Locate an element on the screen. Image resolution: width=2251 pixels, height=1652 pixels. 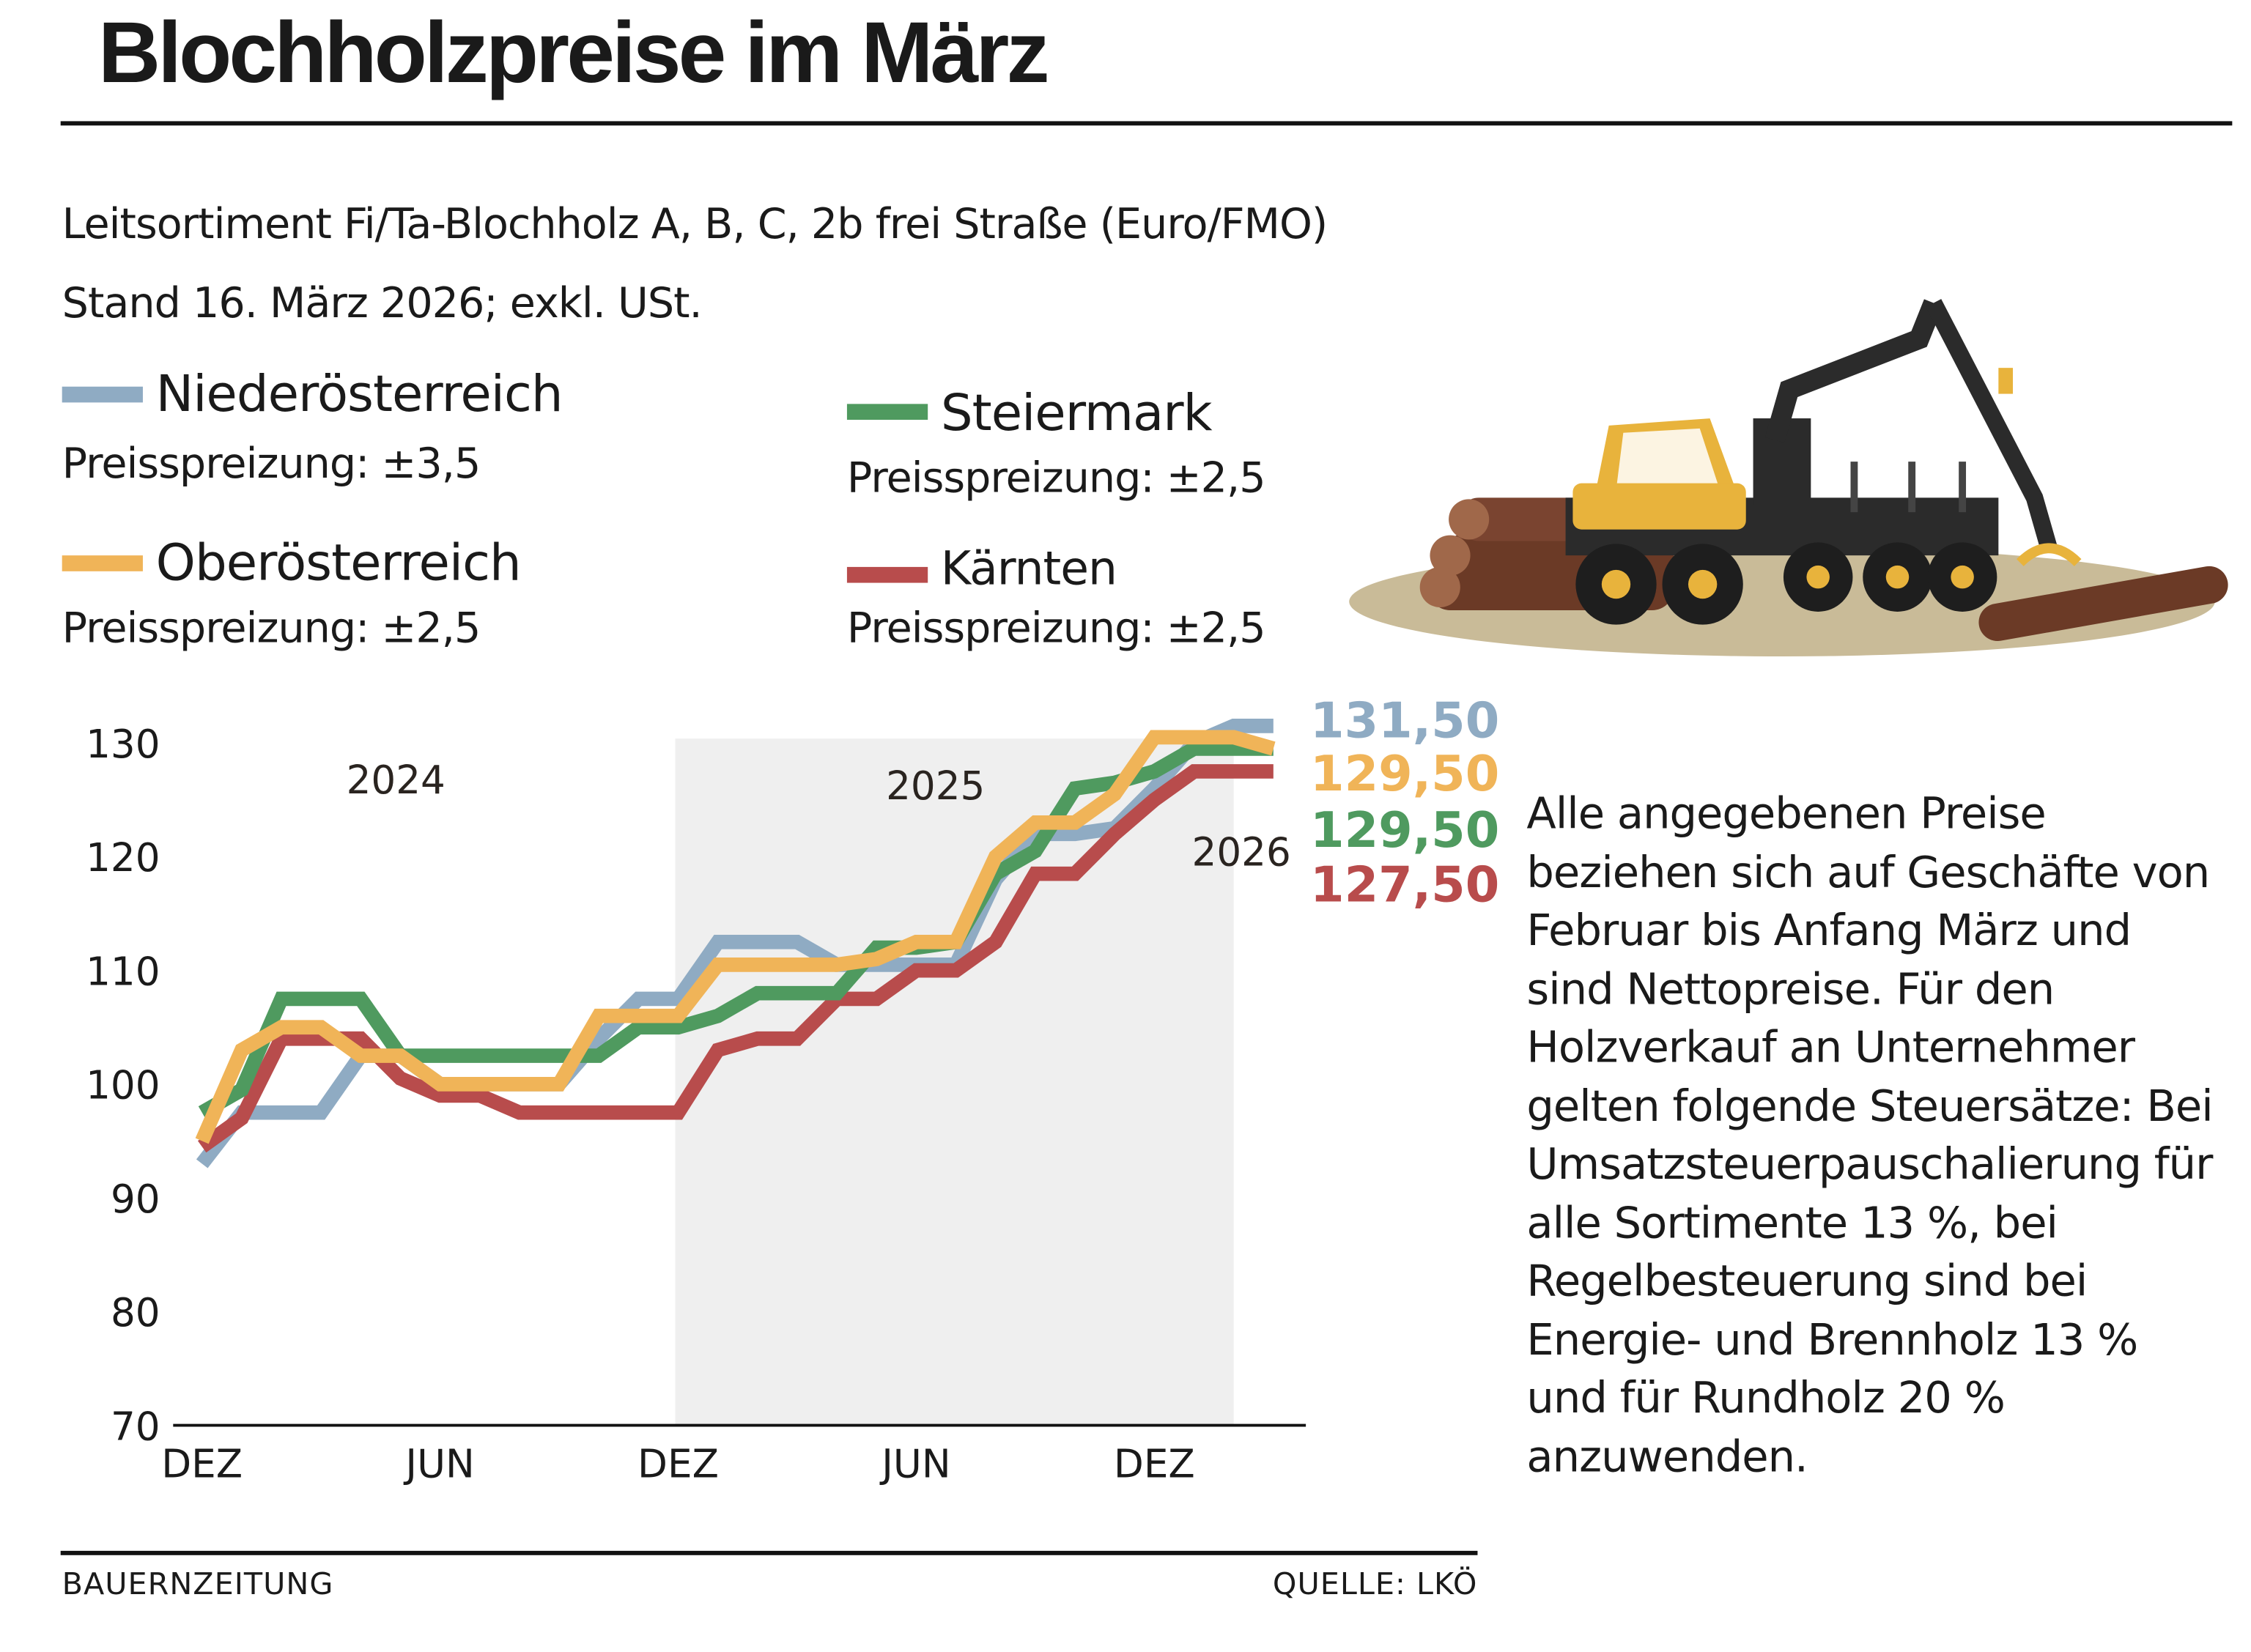
legend-spread-kaernten: Preisspreizung: ±2,5 is located at coordinates (1056, 628).